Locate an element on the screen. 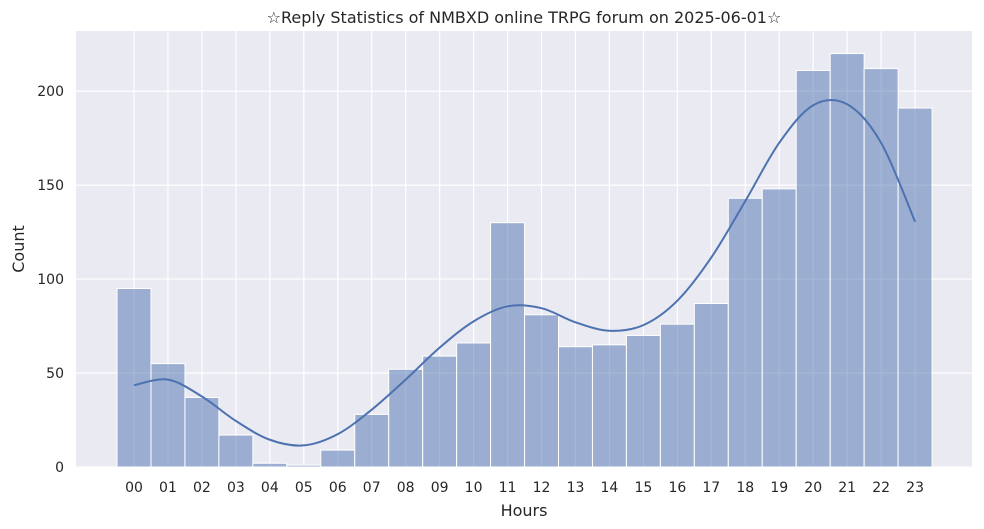 The width and height of the screenshot is (984, 529). x-tick-label: 16 is located at coordinates (677, 488).